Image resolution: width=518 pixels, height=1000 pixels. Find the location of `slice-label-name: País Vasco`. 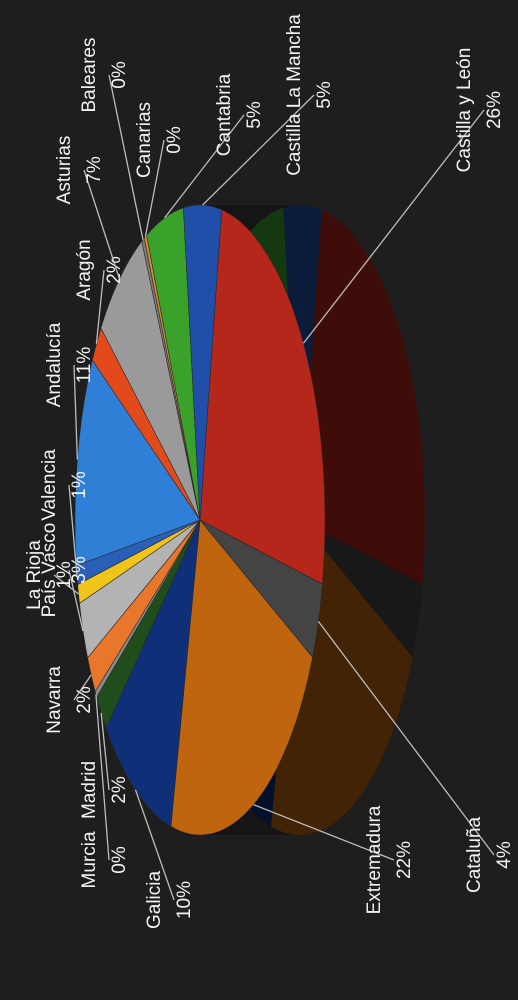

slice-label-name: País Vasco is located at coordinates (49, 570).